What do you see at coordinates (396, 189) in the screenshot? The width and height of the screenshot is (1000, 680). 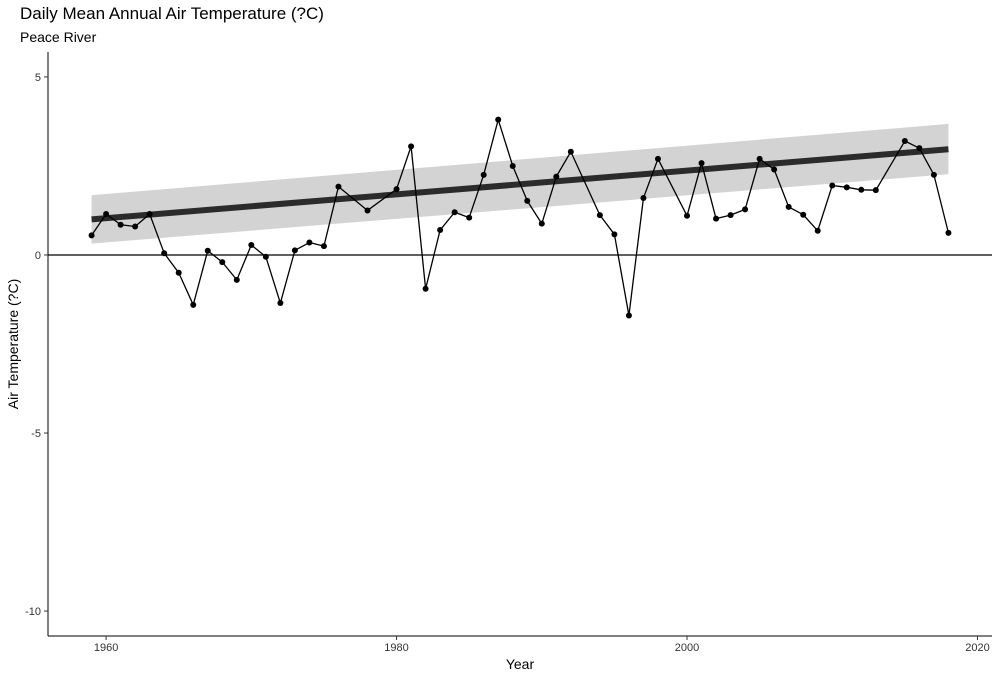 I see `data-point-1980` at bounding box center [396, 189].